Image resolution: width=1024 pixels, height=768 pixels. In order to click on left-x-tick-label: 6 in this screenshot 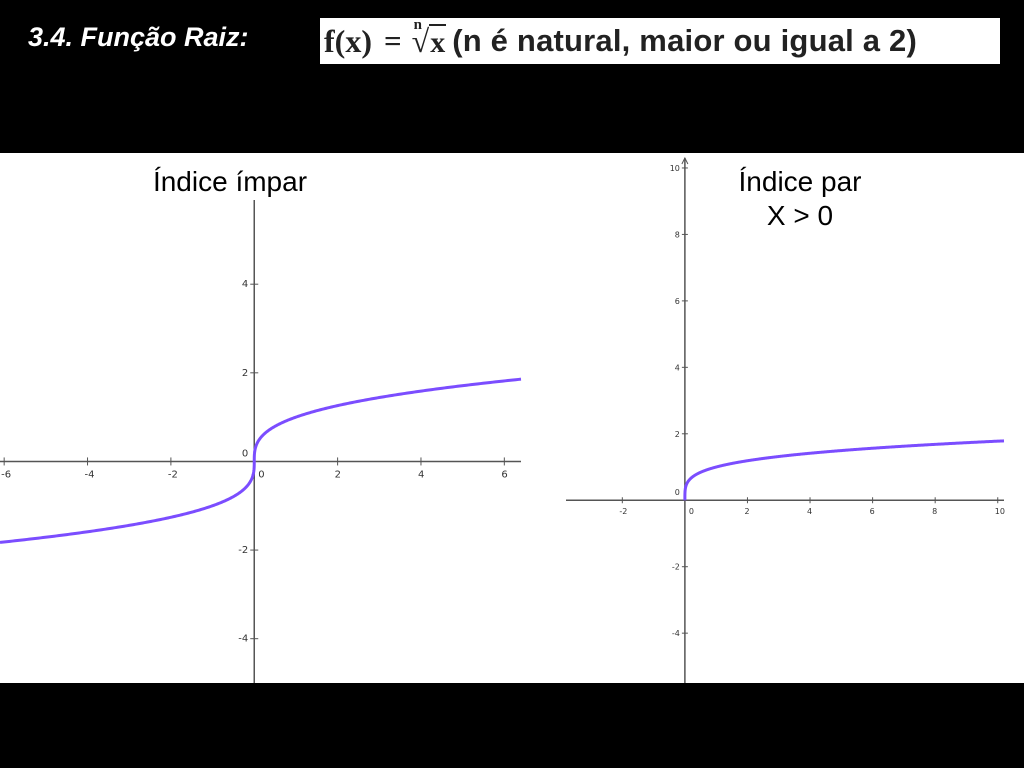, I will do `click(504, 474)`.